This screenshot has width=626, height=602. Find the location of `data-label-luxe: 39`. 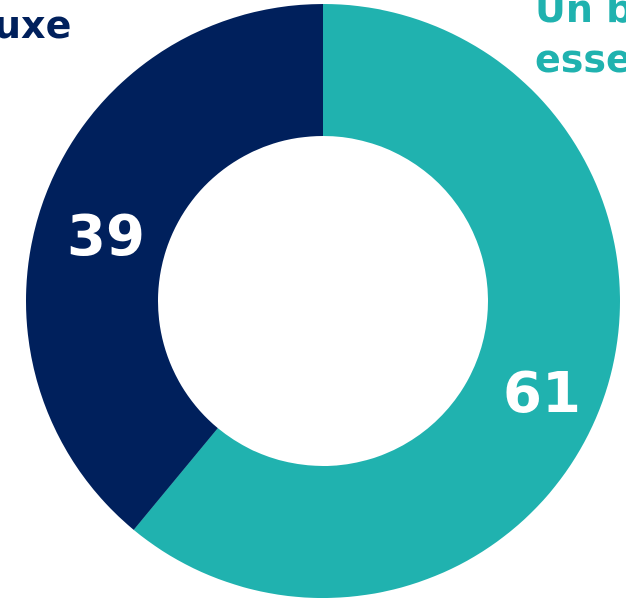

data-label-luxe: 39 is located at coordinates (106, 236).